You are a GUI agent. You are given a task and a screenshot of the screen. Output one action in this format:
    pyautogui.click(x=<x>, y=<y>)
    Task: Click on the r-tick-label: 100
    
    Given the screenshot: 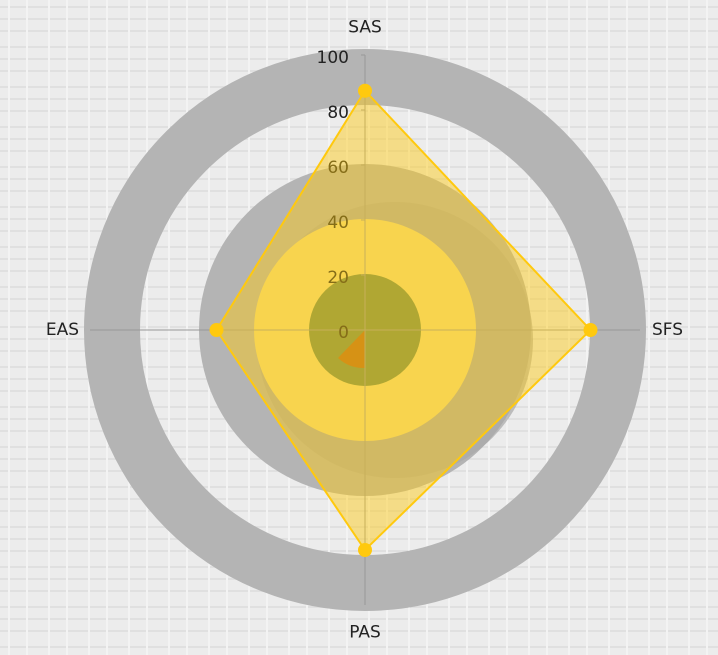 What is the action you would take?
    pyautogui.click(x=333, y=58)
    